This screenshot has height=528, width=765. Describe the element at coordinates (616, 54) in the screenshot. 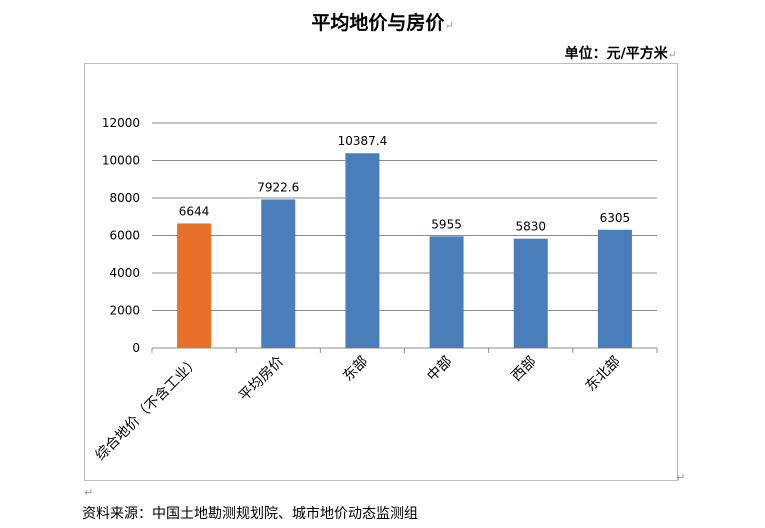

I see `unit-label-text: 单位：元/平方米` at that location.